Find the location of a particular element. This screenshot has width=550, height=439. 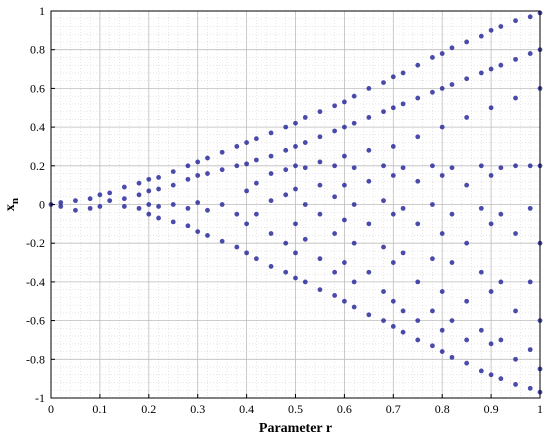

x-tick-label: 0.7 is located at coordinates (393, 409).